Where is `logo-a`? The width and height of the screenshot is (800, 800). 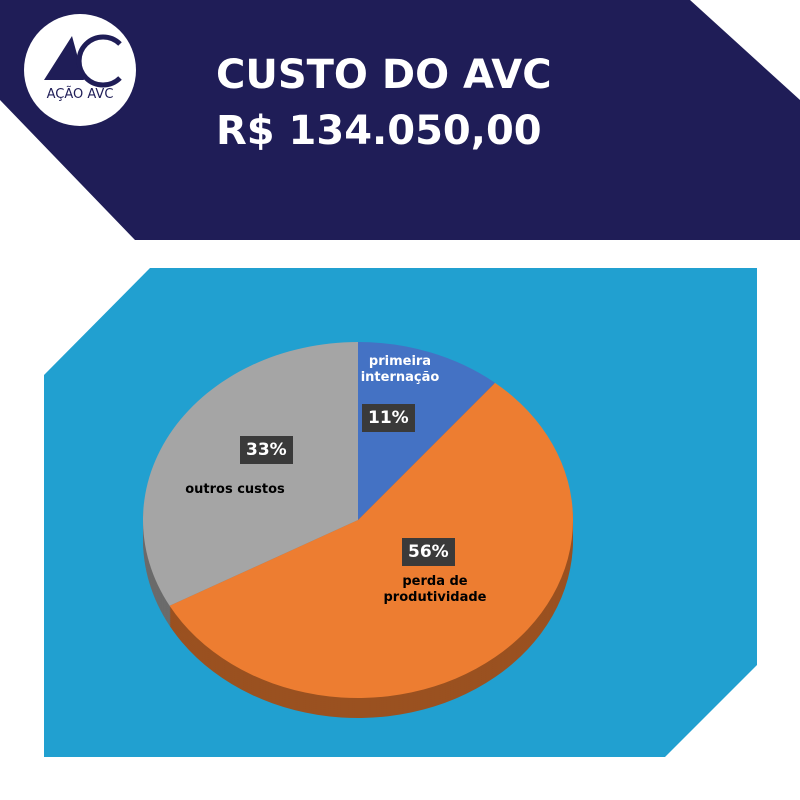
logo-a is located at coordinates (64, 58).